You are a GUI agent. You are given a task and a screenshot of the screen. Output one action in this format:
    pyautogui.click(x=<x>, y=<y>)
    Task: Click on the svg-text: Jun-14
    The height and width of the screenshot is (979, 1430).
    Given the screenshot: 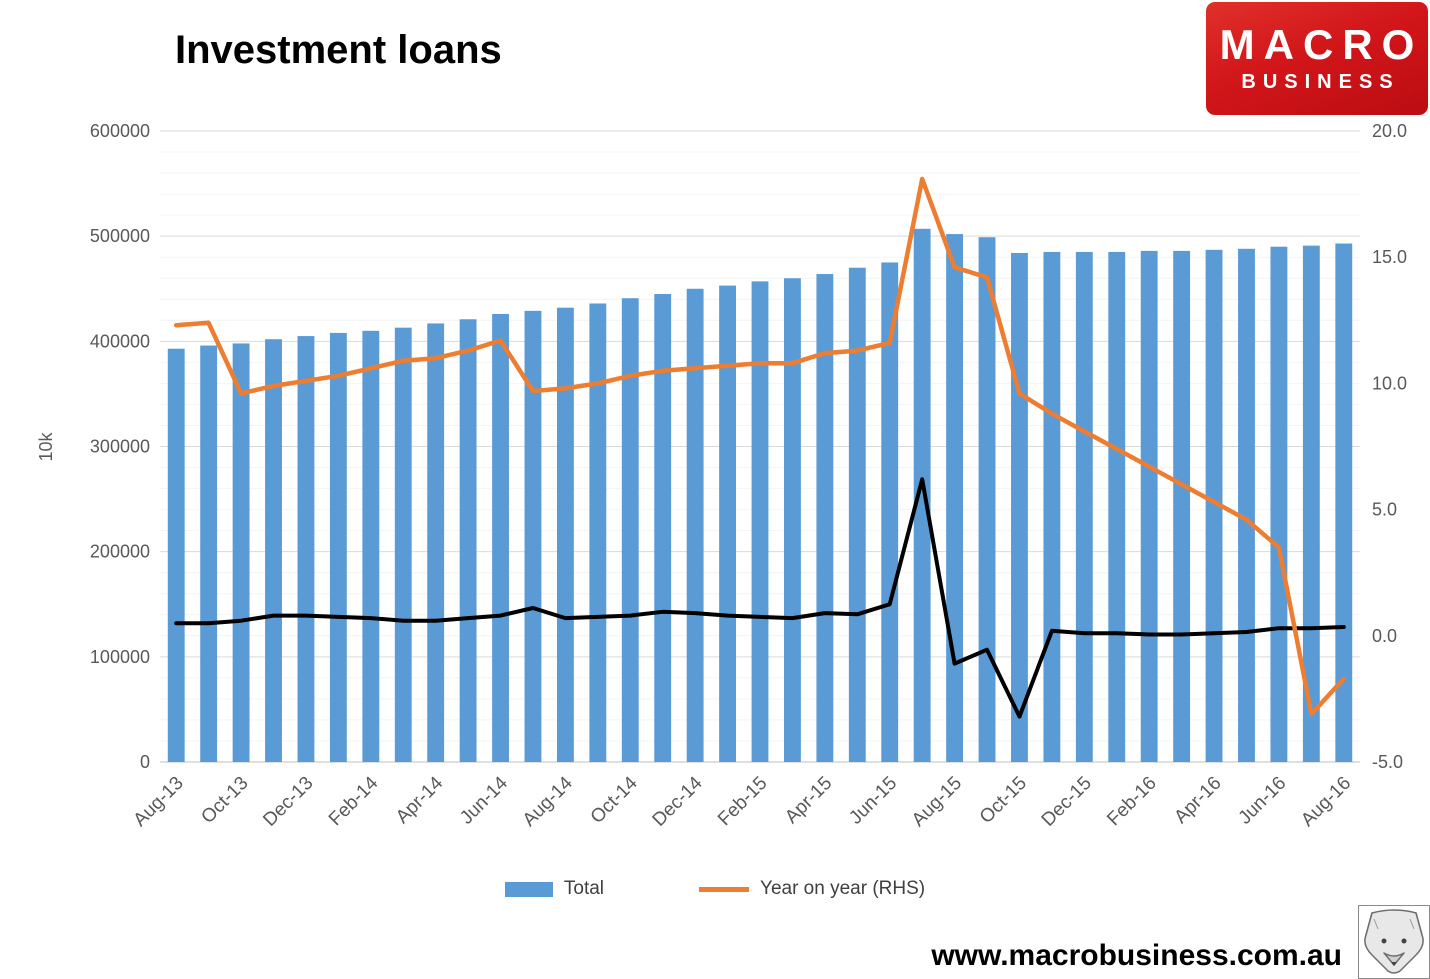 What is the action you would take?
    pyautogui.click(x=484, y=800)
    